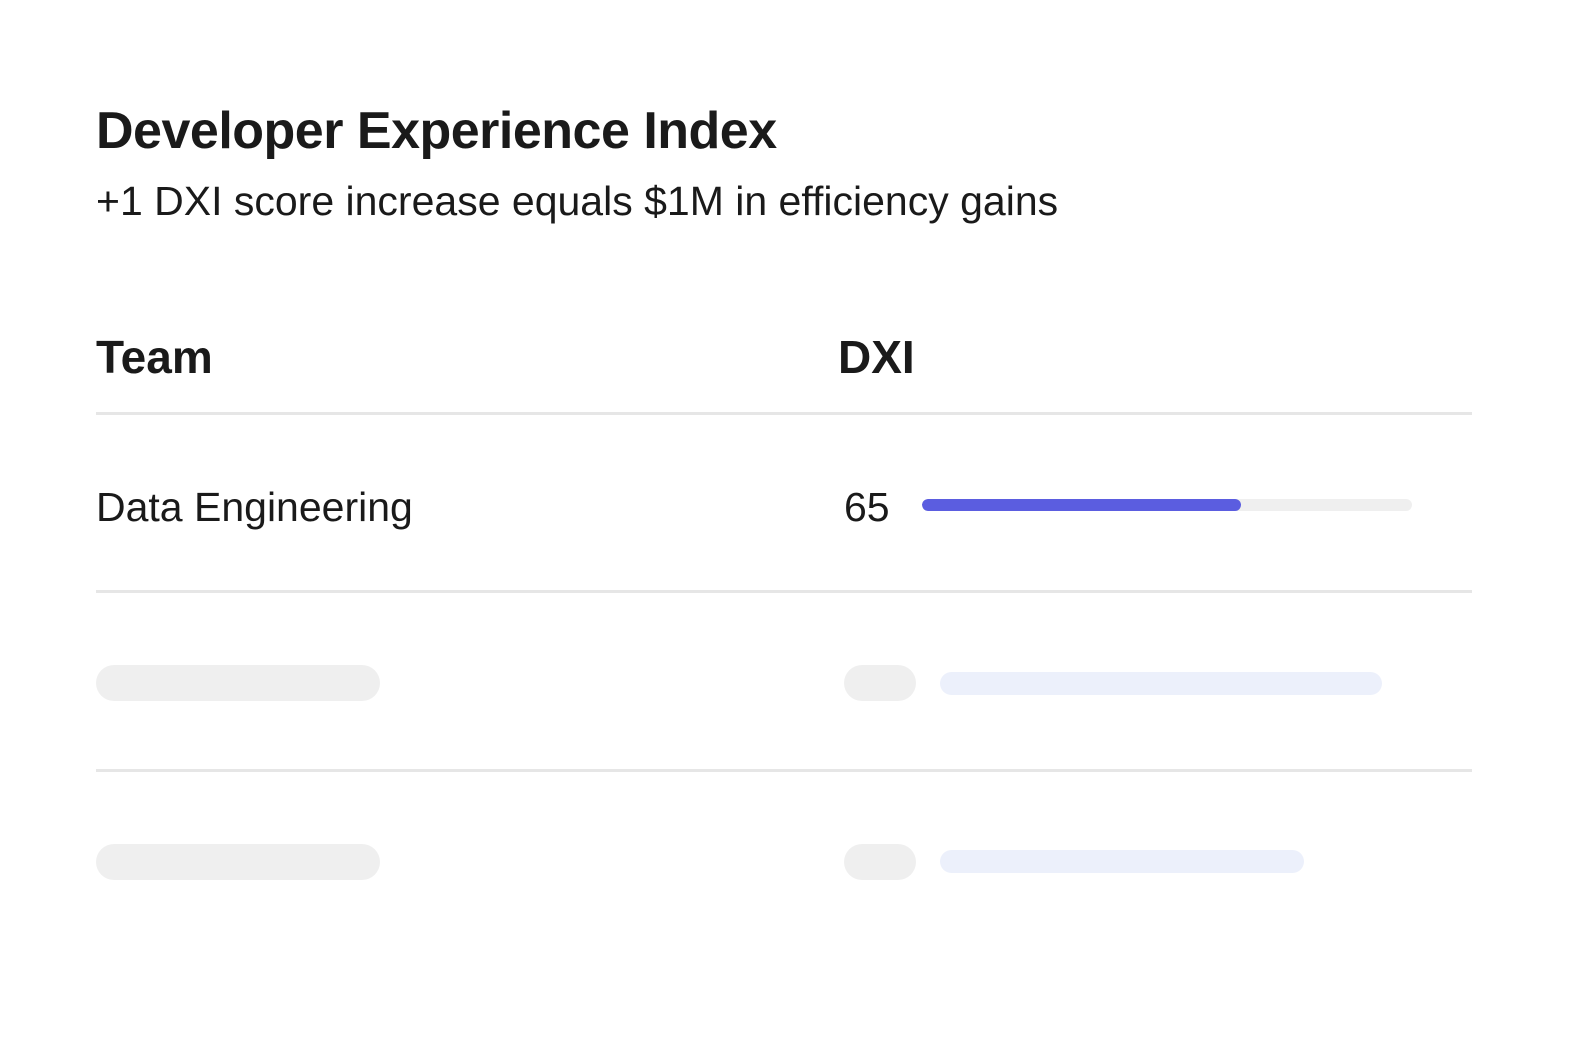  Describe the element at coordinates (154, 357) in the screenshot. I see `column-header-team: Team` at that location.